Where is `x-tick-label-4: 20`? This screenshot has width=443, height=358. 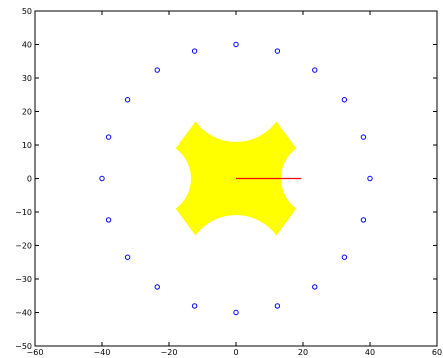
x-tick-label-4: 20 is located at coordinates (303, 352).